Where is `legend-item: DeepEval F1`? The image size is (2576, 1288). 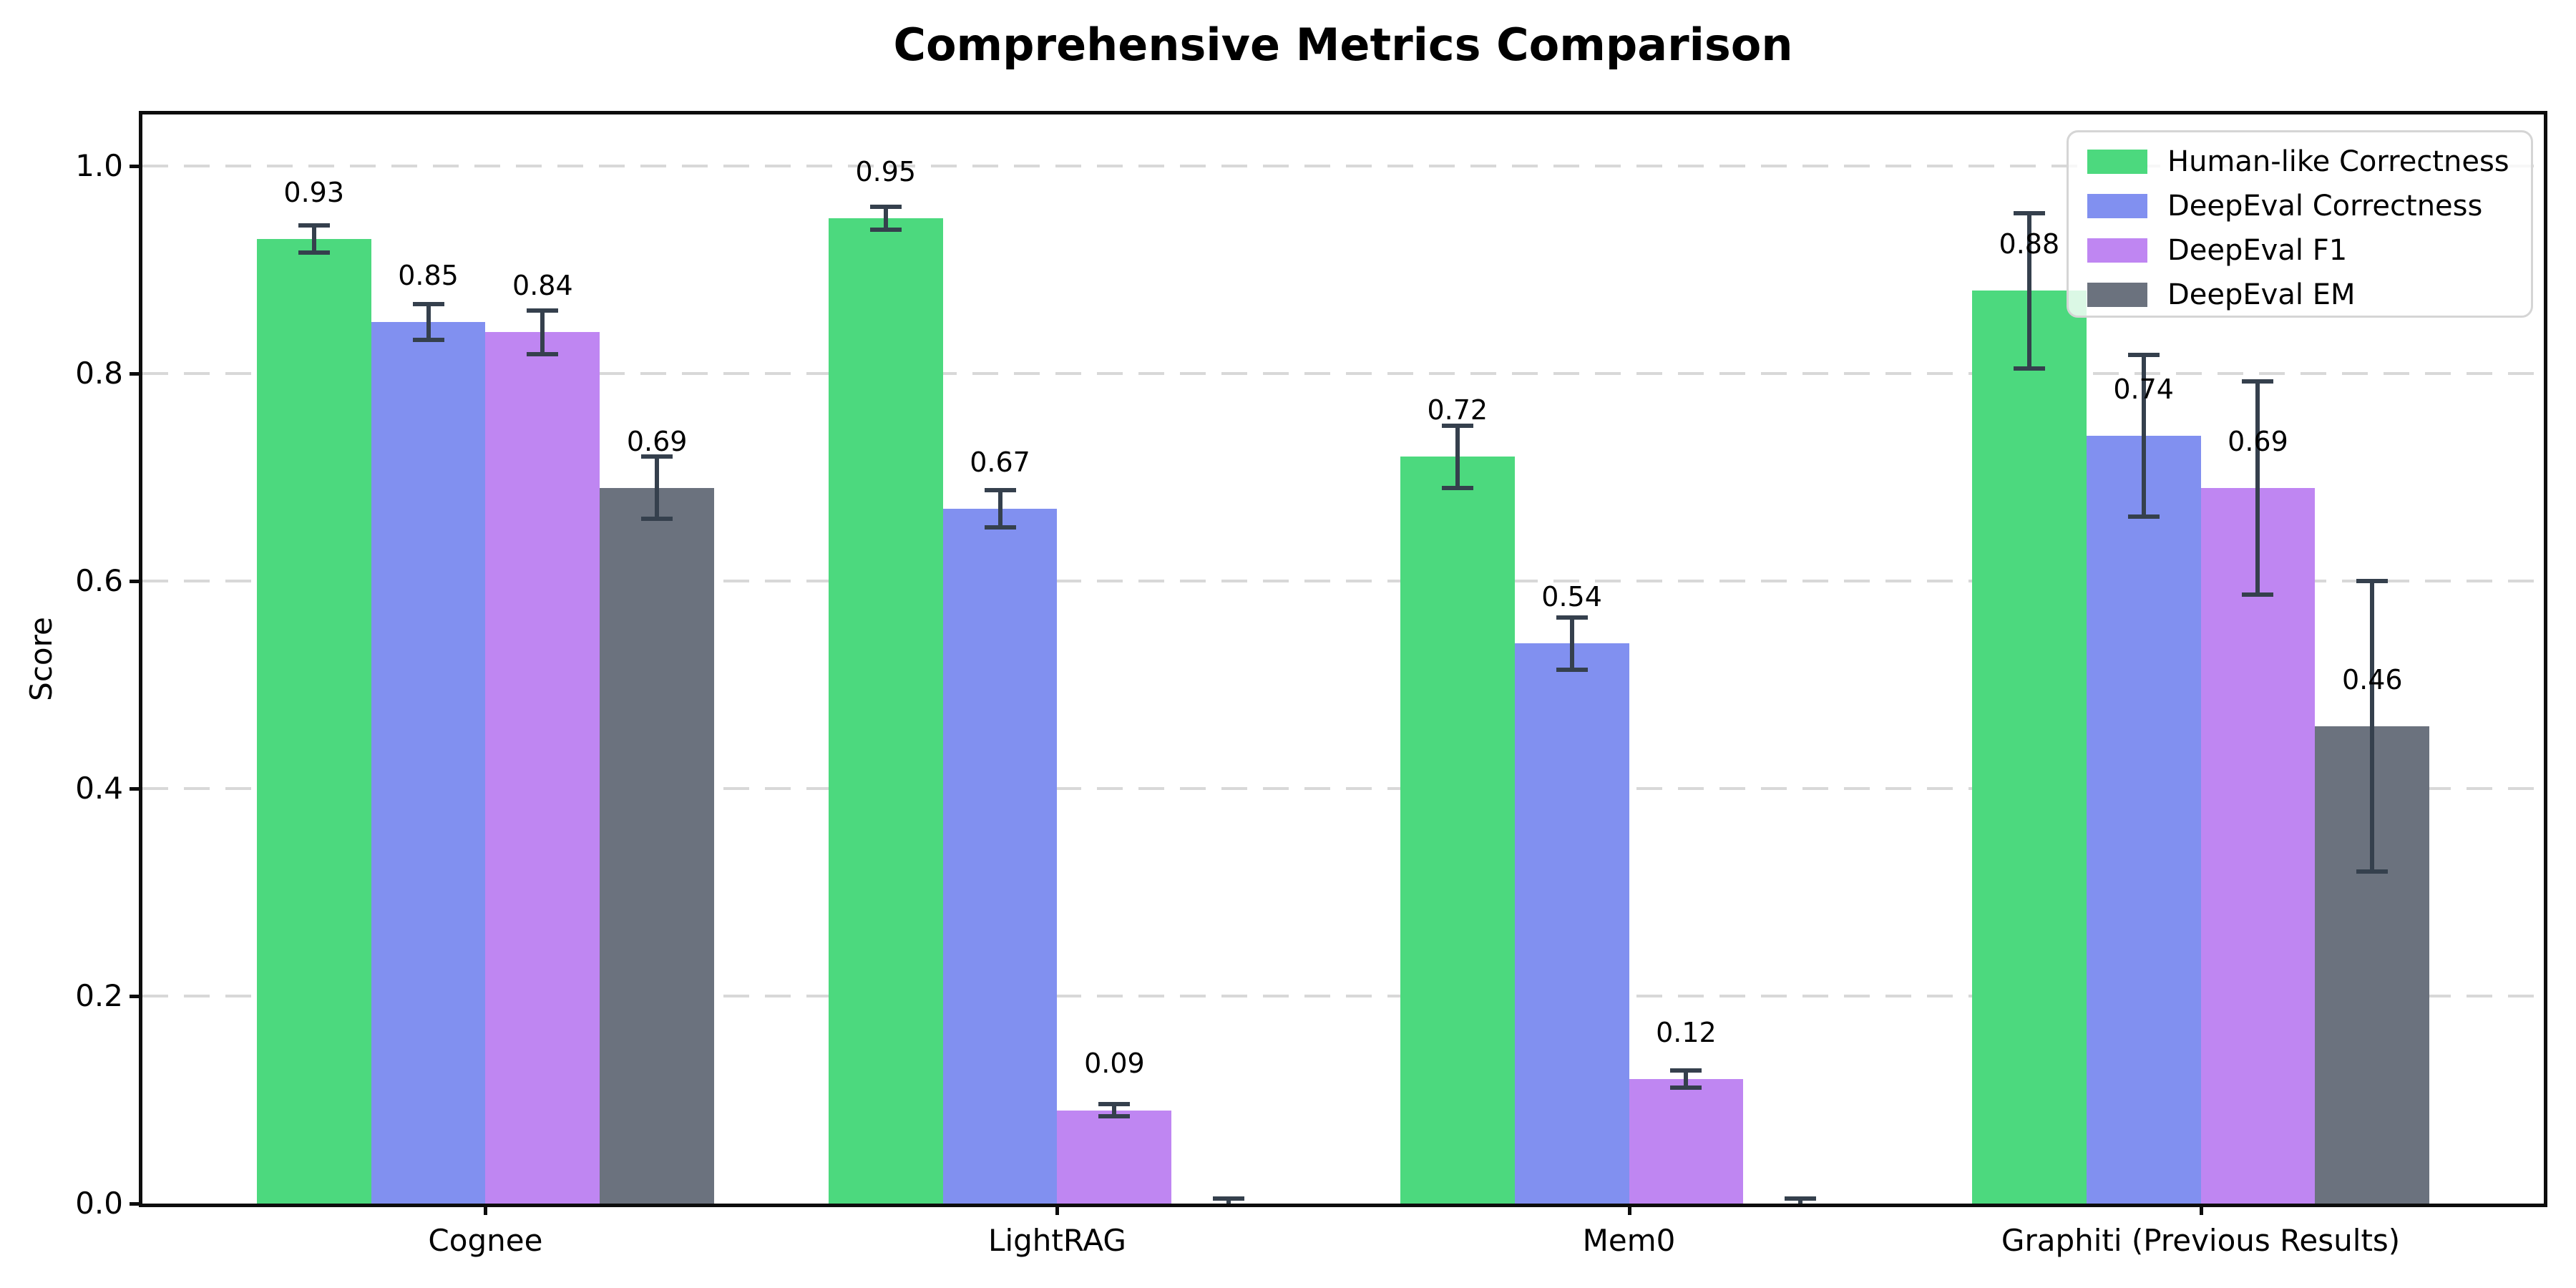
legend-item: DeepEval F1 is located at coordinates (2300, 250).